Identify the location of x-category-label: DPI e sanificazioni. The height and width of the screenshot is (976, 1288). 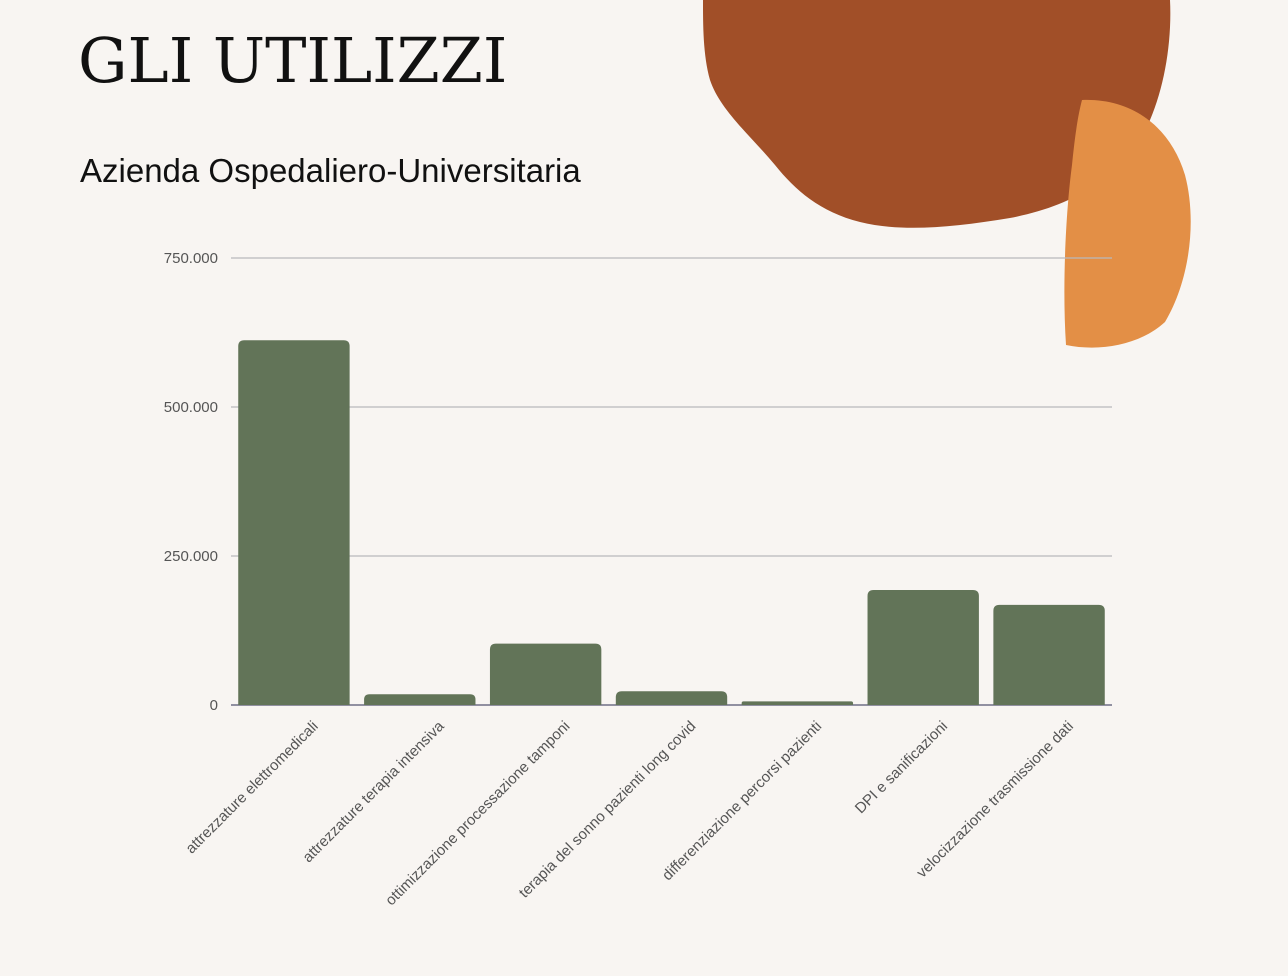
(901, 767).